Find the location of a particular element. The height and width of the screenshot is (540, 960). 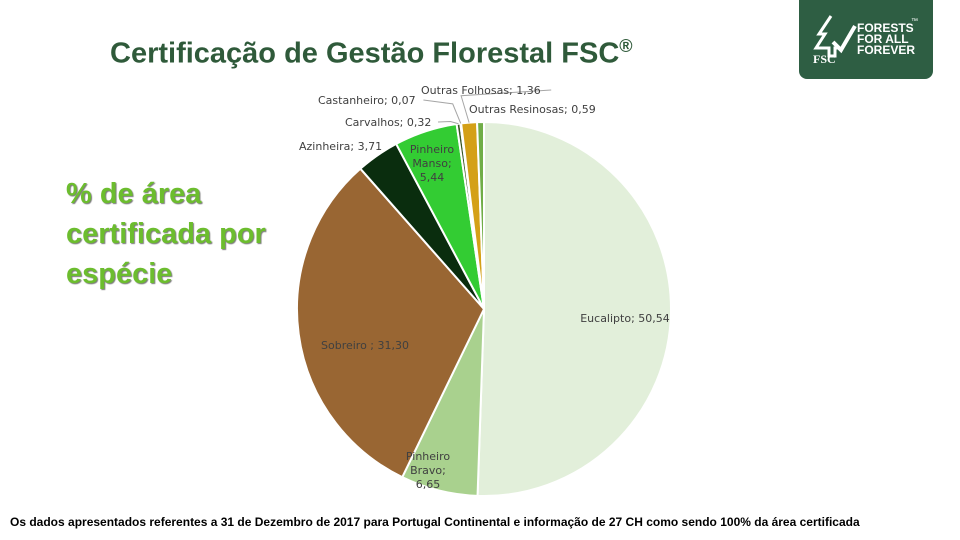

page-title: Certificação de Gestão Florestal FSC® is located at coordinates (371, 53).